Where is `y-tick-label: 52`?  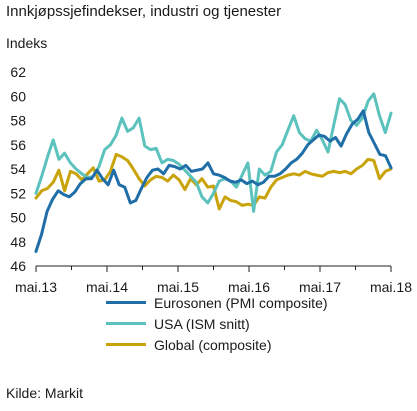 y-tick-label: 52 is located at coordinates (18, 193).